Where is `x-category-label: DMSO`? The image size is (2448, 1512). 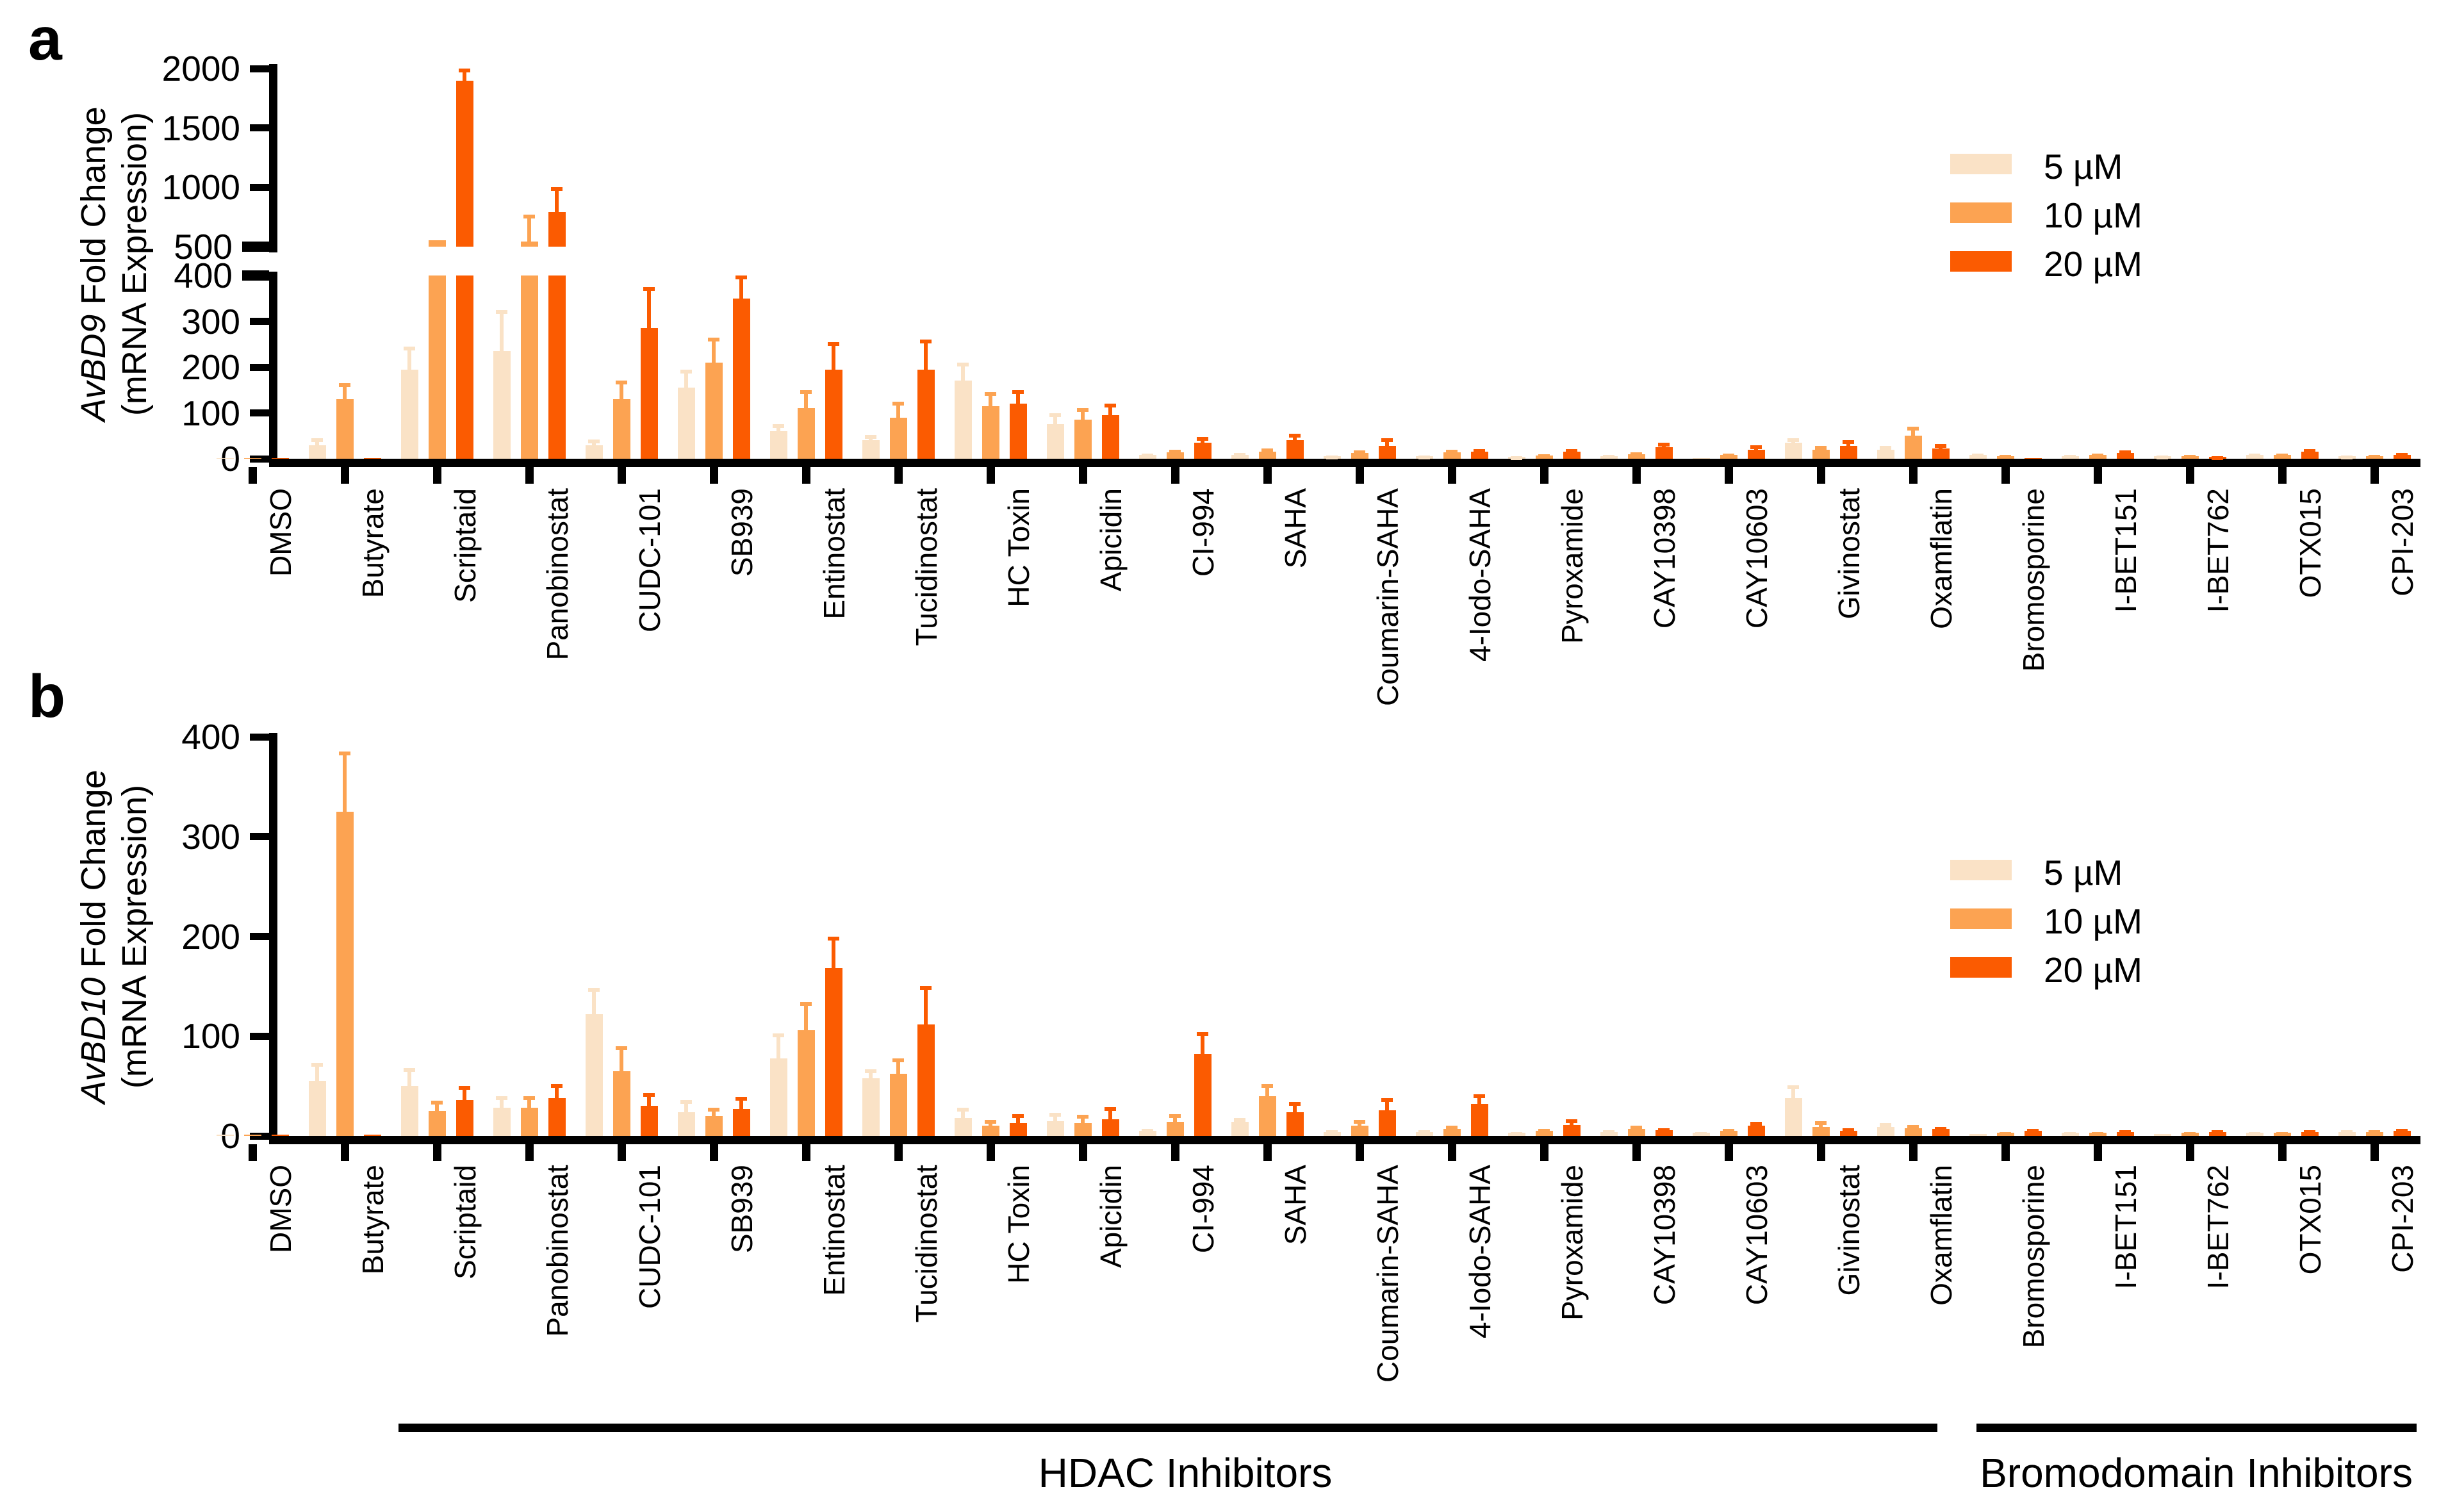 x-category-label: DMSO is located at coordinates (280, 1209).